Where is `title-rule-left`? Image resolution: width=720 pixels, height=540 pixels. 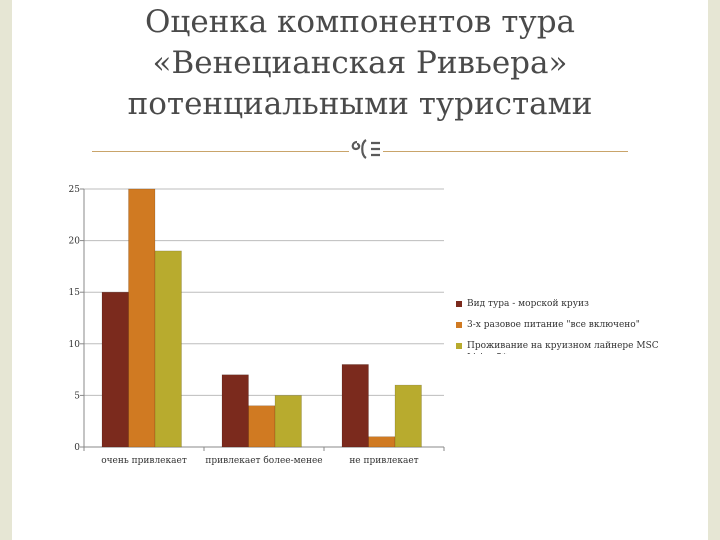
title-rule-left is located at coordinates (220, 151).